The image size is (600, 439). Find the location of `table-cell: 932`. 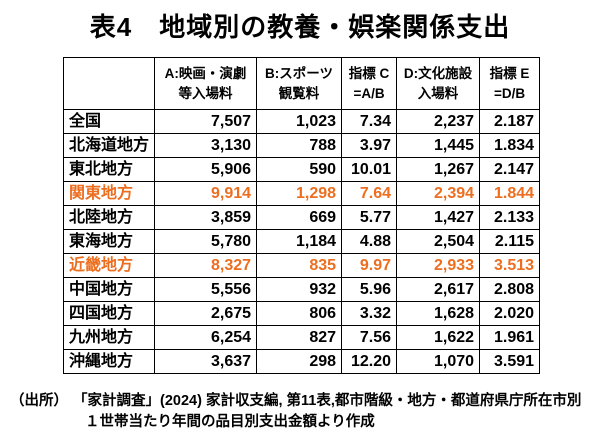

table-cell: 932 is located at coordinates (299, 289).